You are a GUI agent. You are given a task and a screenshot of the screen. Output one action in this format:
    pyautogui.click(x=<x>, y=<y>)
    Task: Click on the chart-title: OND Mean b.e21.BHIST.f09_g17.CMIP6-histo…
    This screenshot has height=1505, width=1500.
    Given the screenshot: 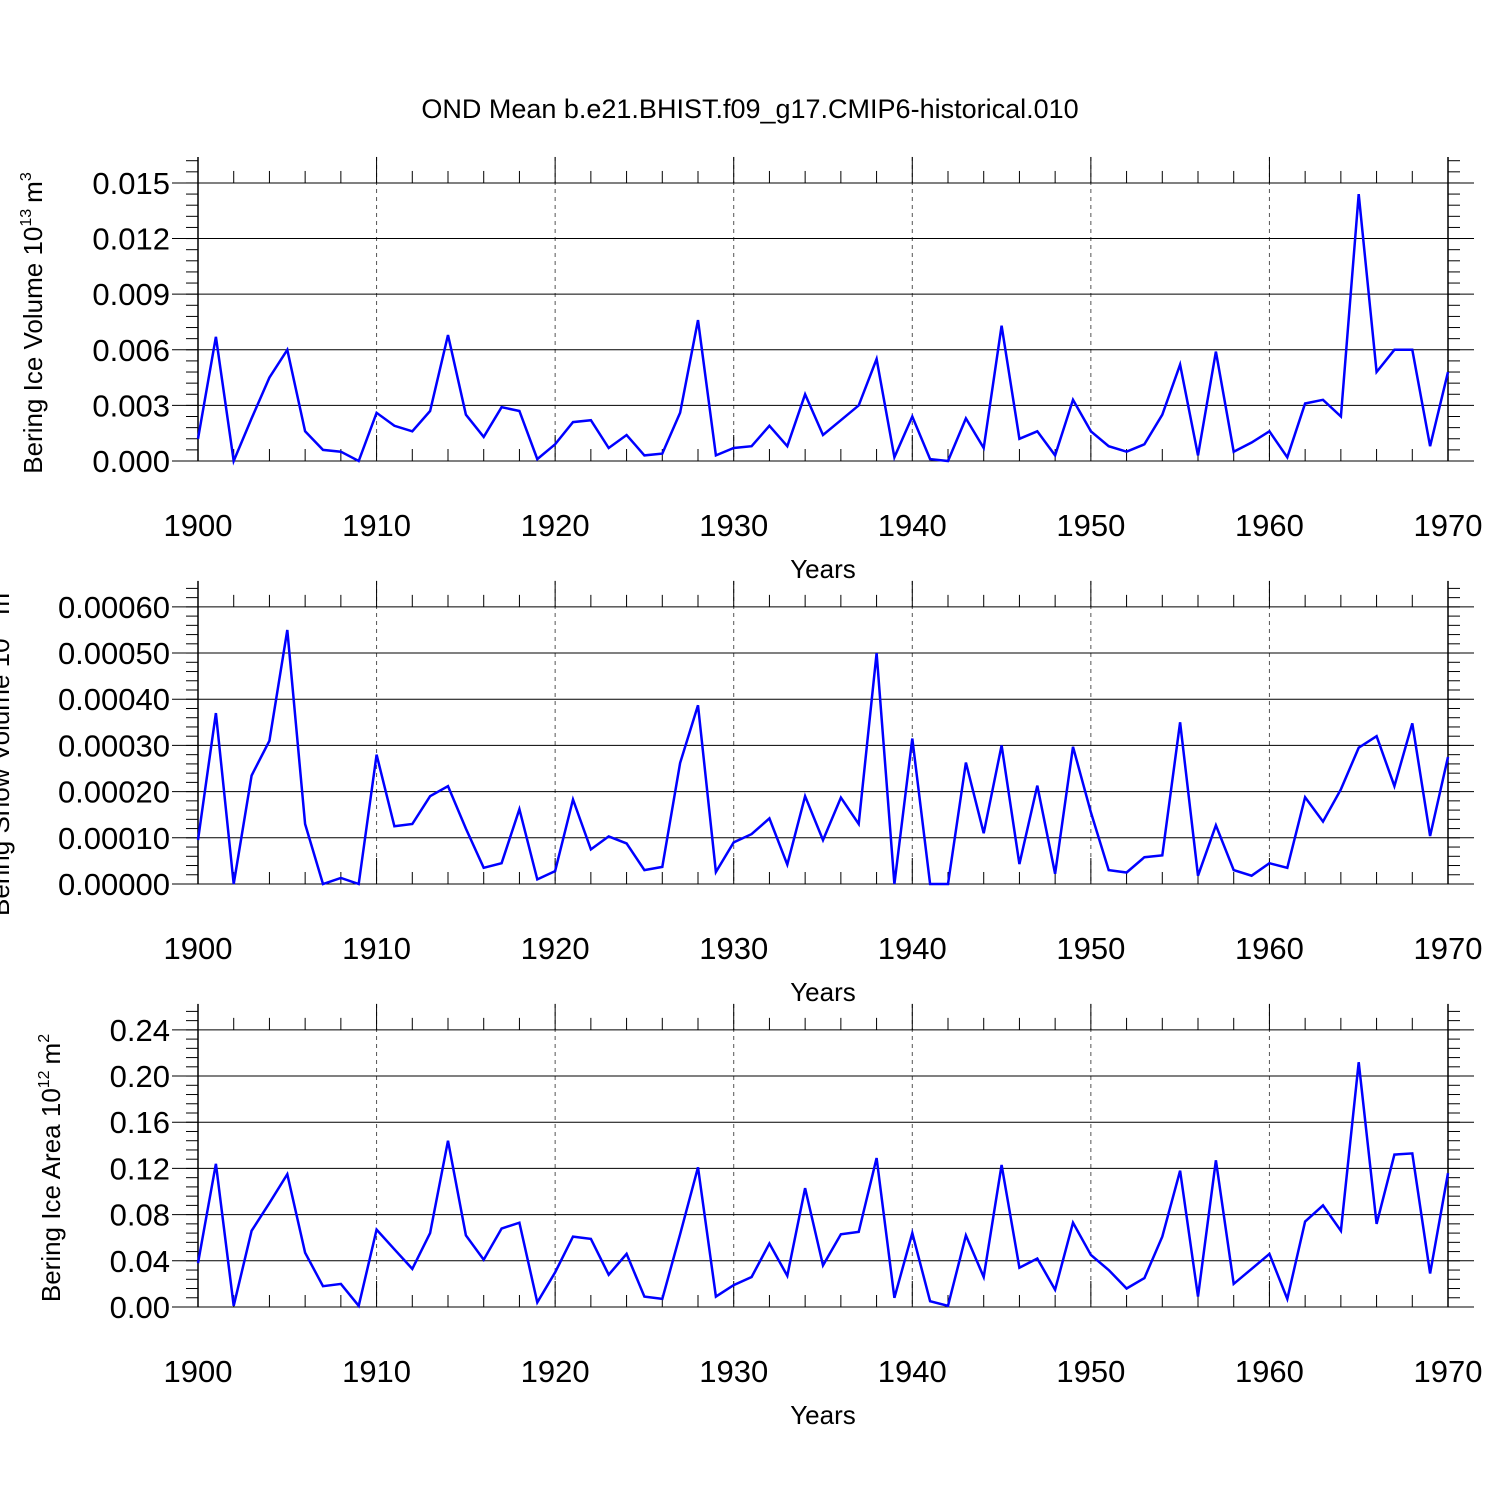 What is the action you would take?
    pyautogui.click(x=749, y=109)
    